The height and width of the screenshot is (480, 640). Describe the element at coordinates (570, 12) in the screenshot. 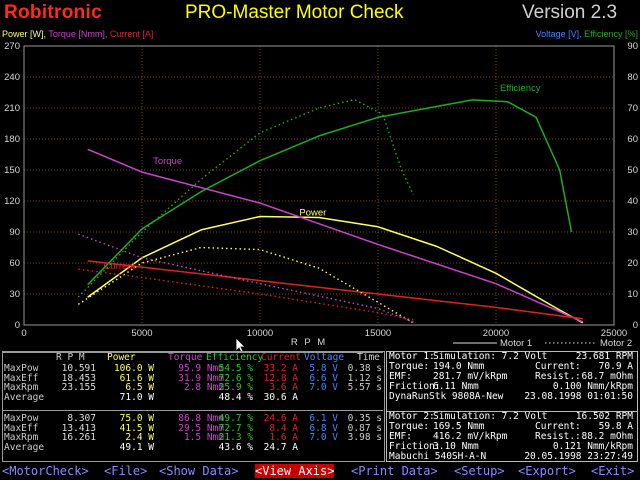

I see `version-label: Version 2.3` at that location.